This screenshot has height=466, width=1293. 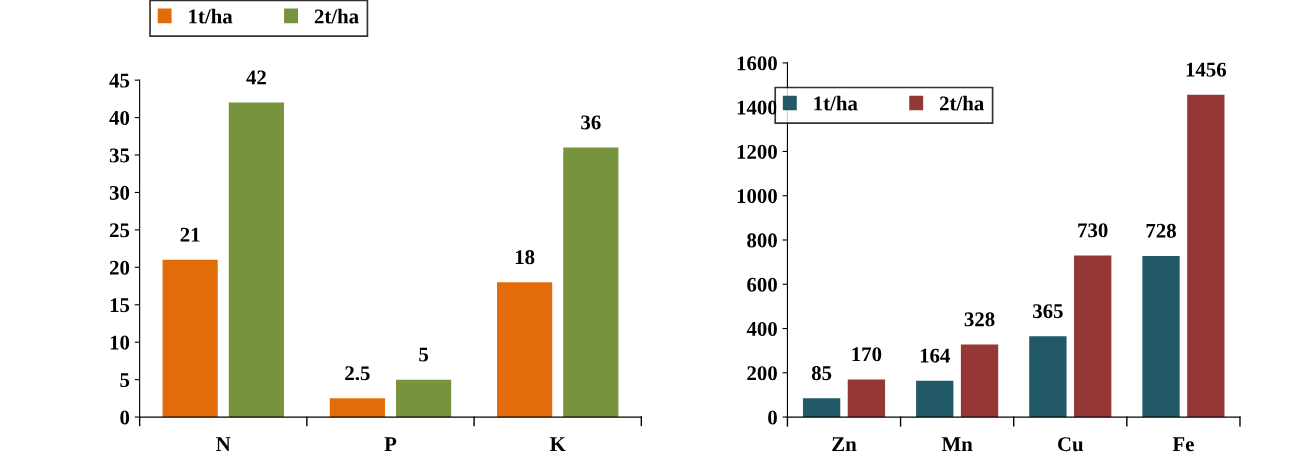 I want to click on x-tick-label: Fe, so click(x=1183, y=444).